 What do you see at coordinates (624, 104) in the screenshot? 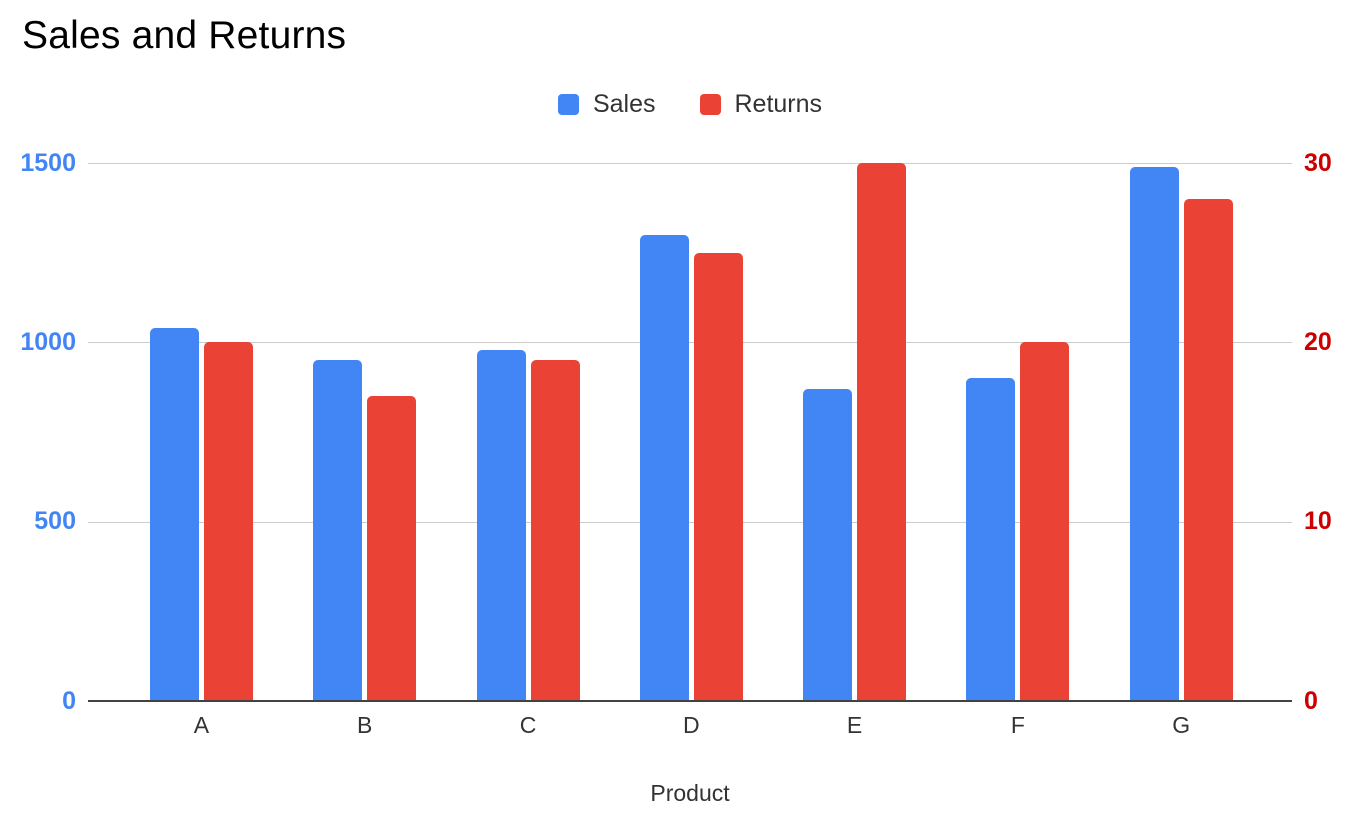
I see `legend-label: Sales` at bounding box center [624, 104].